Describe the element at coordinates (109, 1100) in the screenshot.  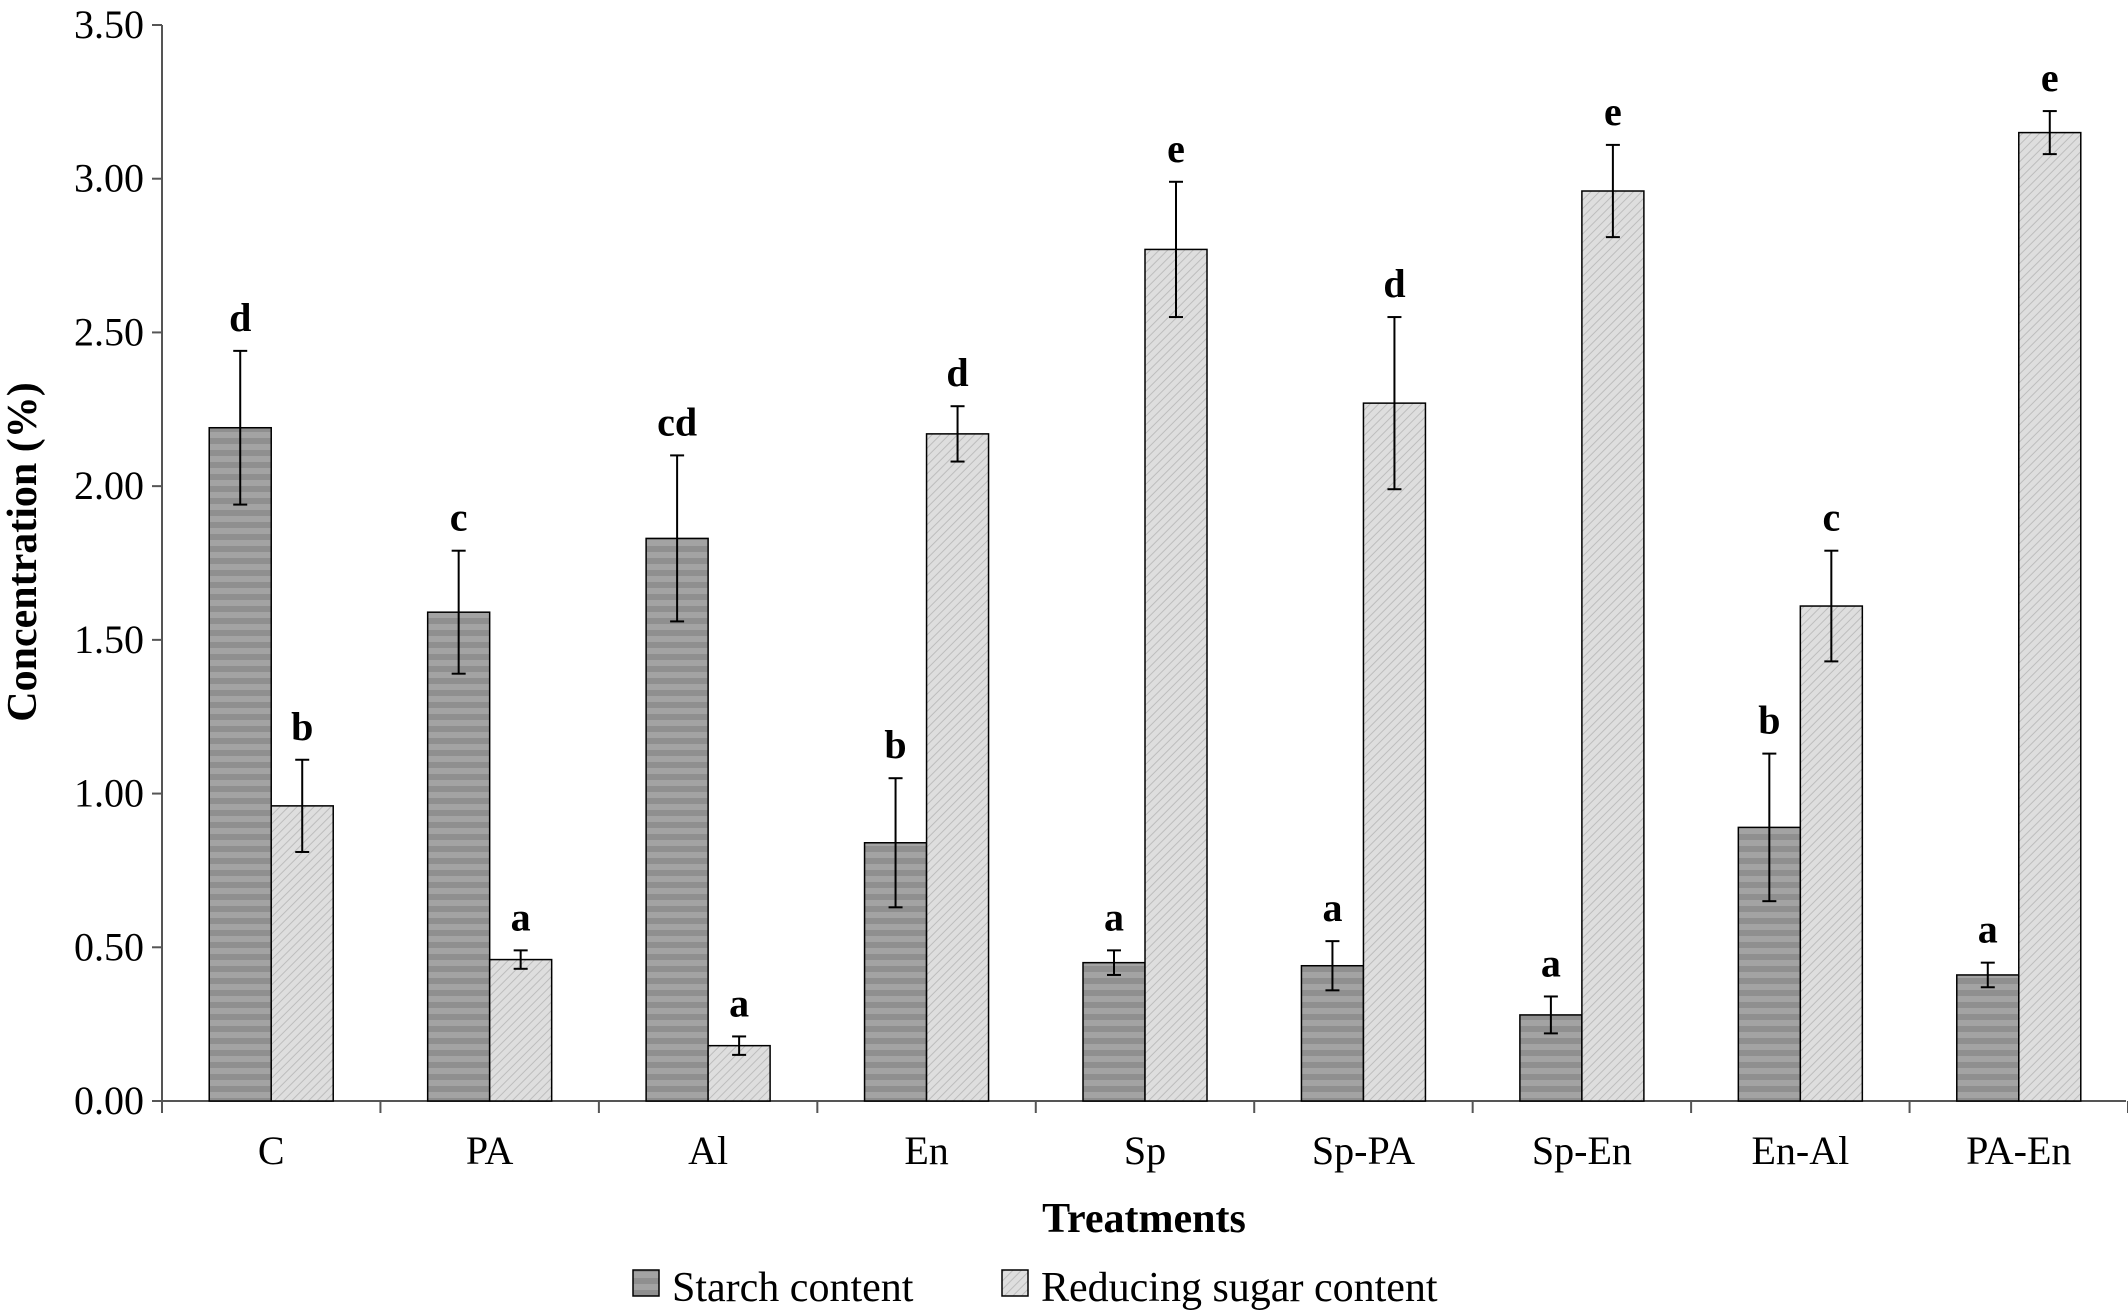
I see `y-tick-label: 0.00` at that location.